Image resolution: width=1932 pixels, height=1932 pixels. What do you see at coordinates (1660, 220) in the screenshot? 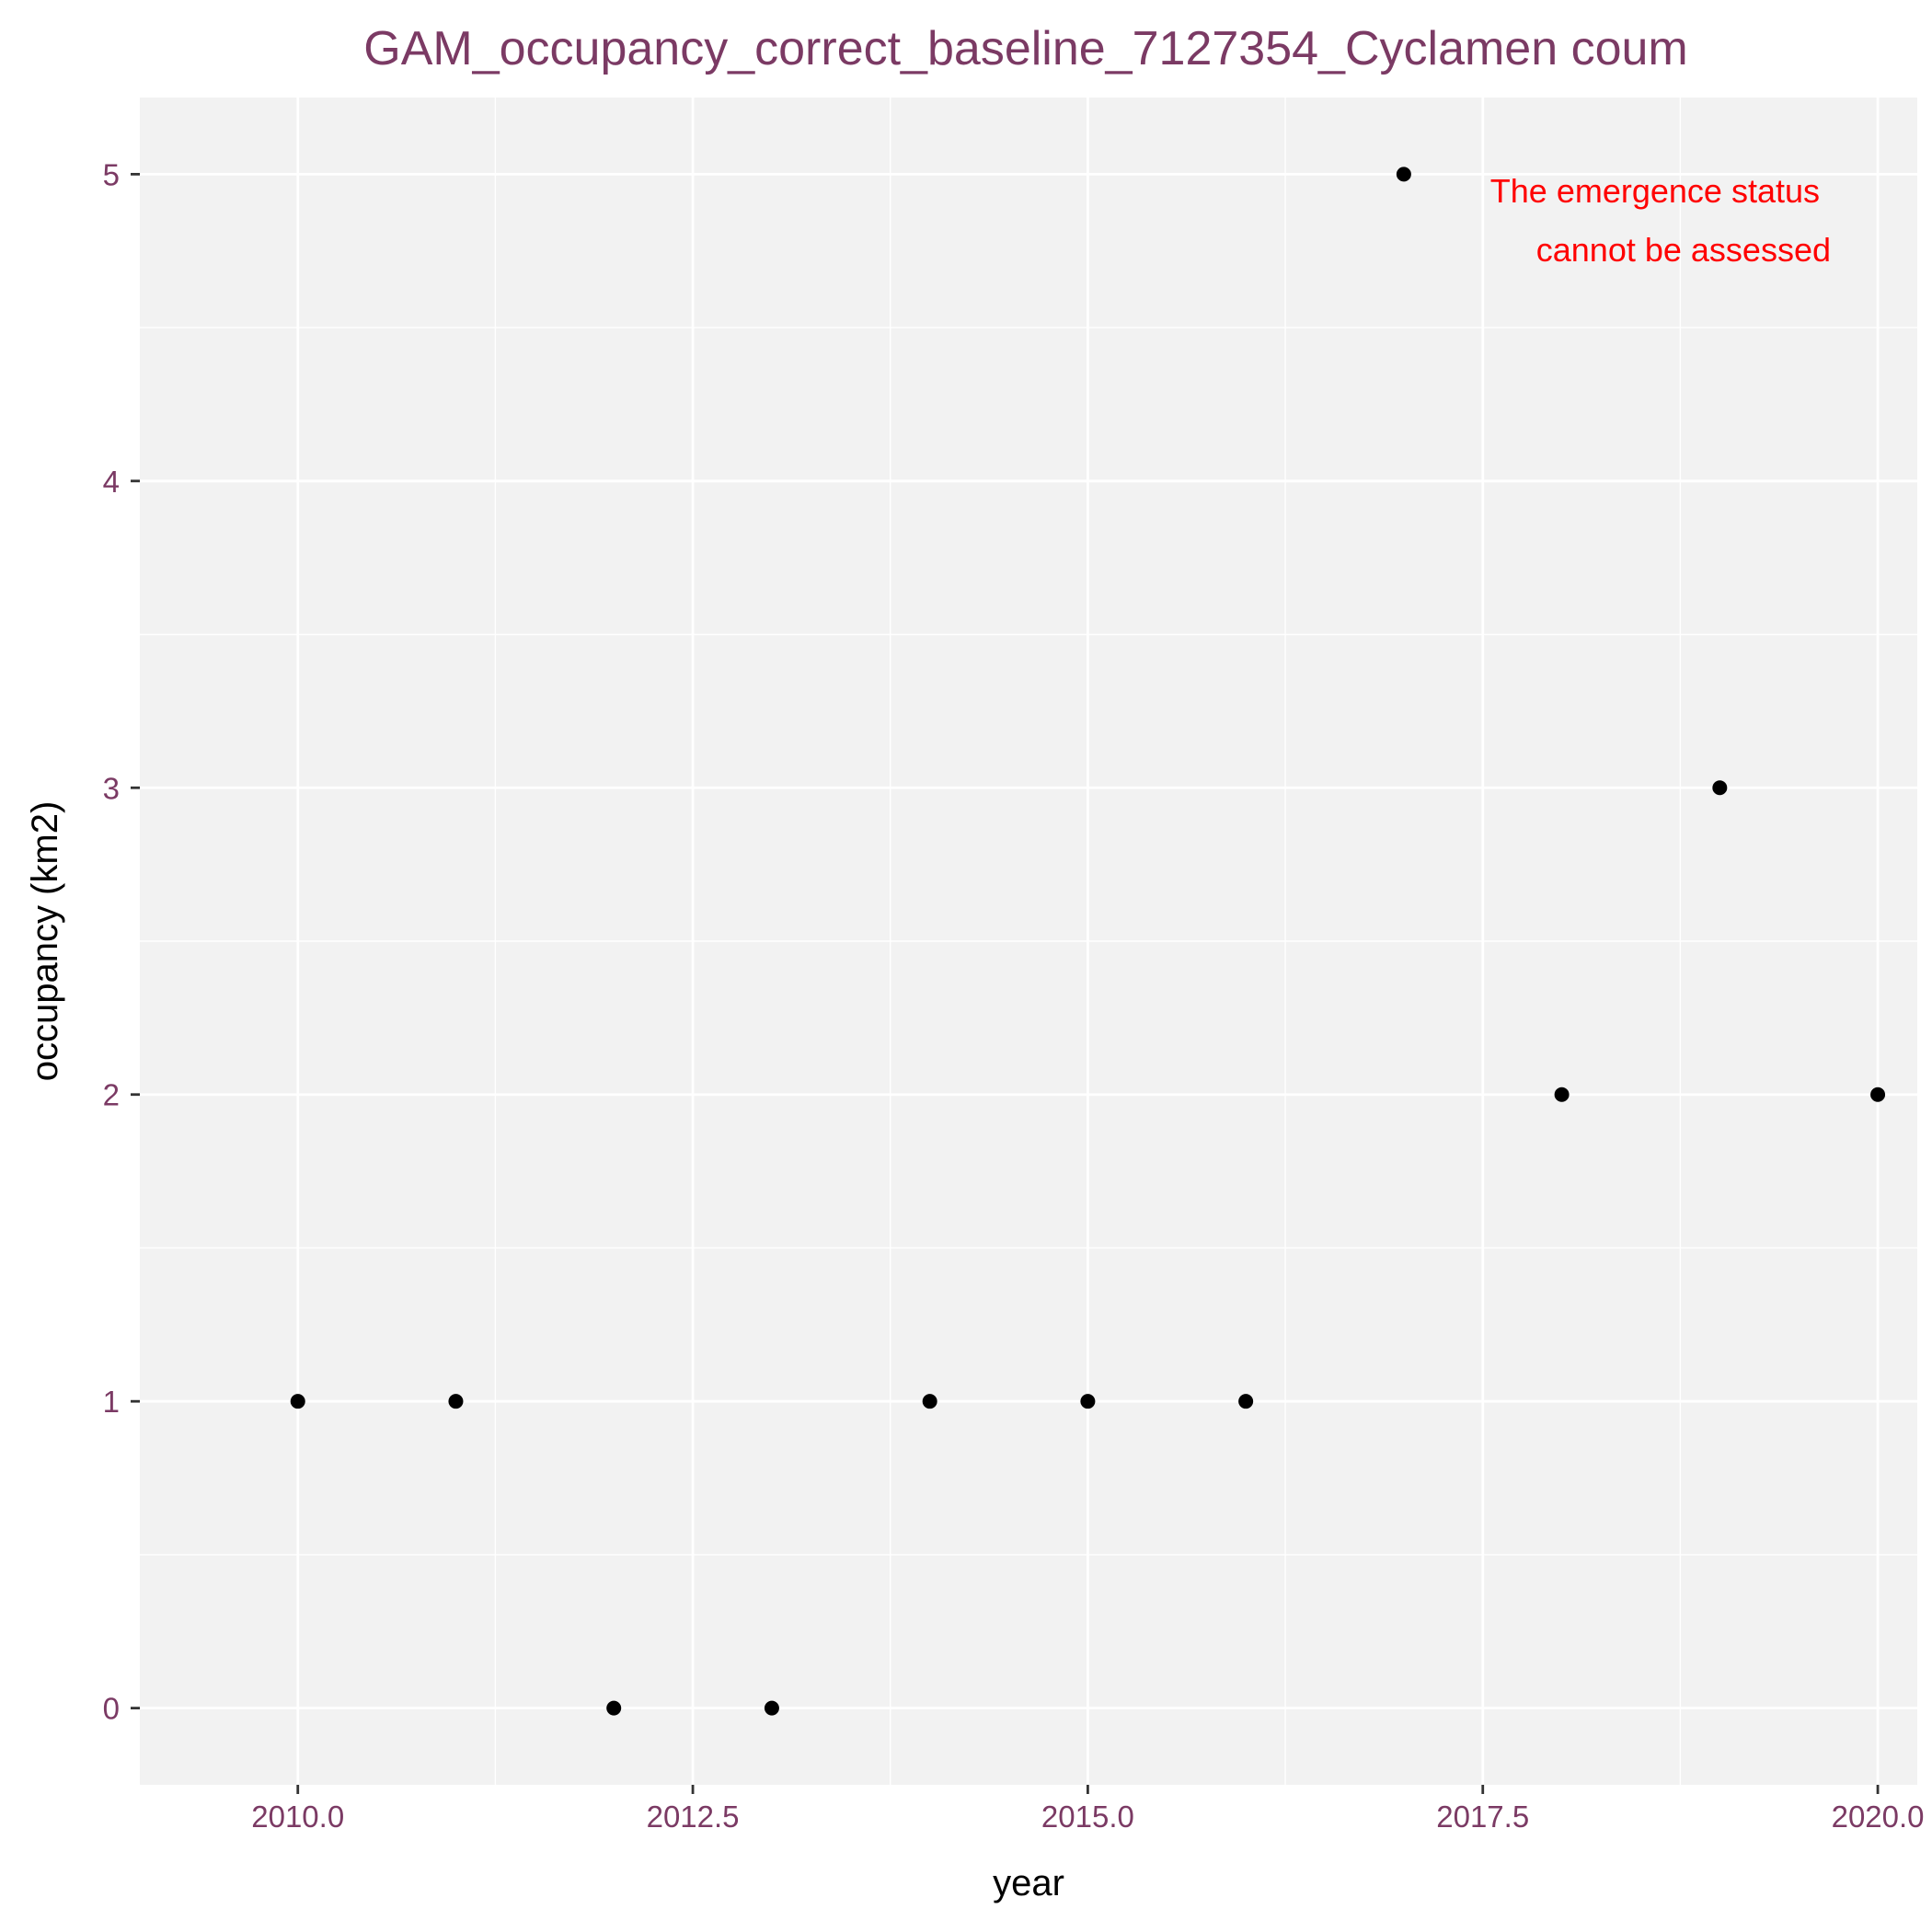
I see `annotation: The emergence status cannot be assessed` at bounding box center [1660, 220].